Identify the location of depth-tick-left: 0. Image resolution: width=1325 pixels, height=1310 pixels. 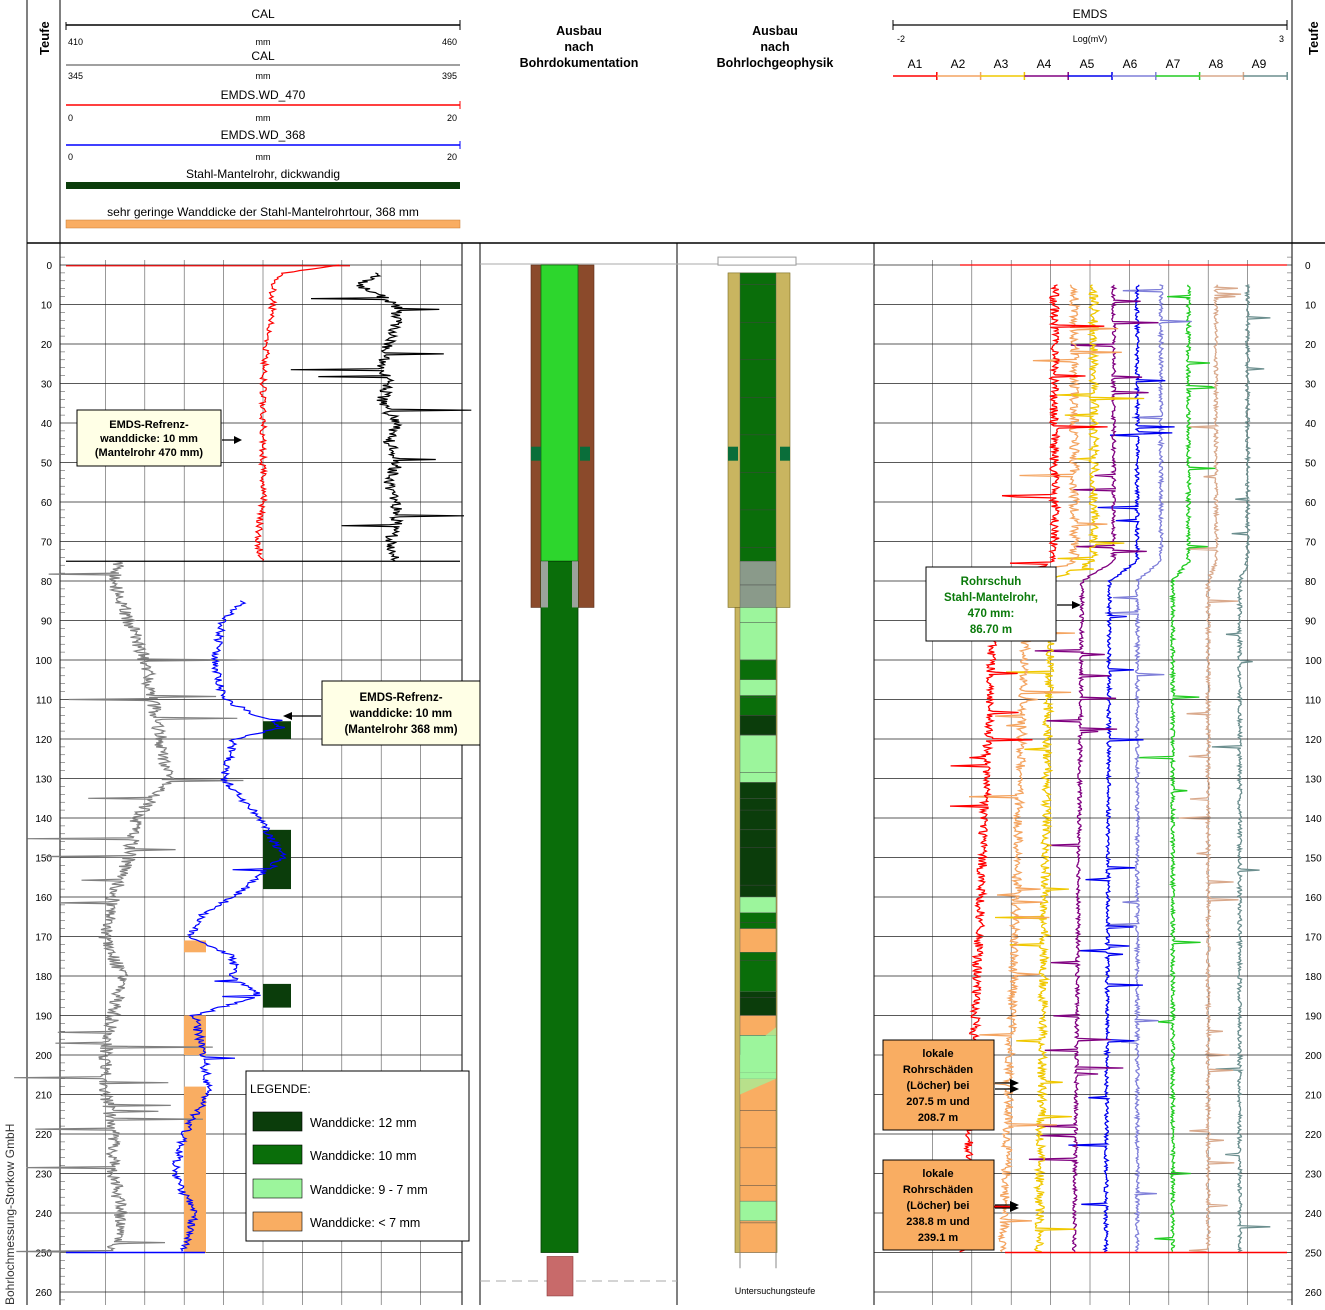
(49, 266).